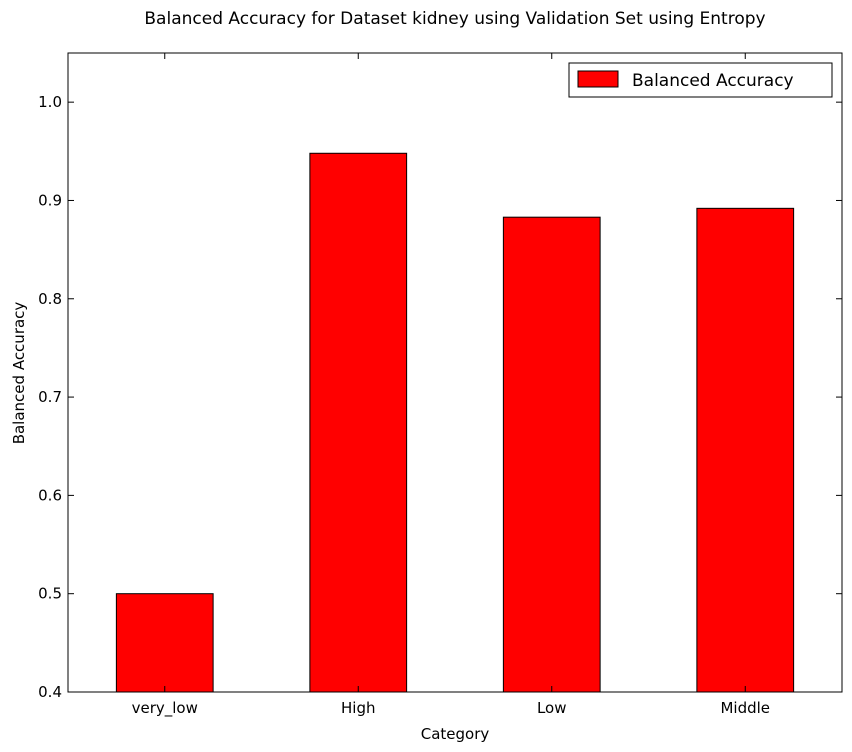 Image resolution: width=852 pixels, height=752 pixels. What do you see at coordinates (358, 708) in the screenshot?
I see `x-tick-label-High: High` at bounding box center [358, 708].